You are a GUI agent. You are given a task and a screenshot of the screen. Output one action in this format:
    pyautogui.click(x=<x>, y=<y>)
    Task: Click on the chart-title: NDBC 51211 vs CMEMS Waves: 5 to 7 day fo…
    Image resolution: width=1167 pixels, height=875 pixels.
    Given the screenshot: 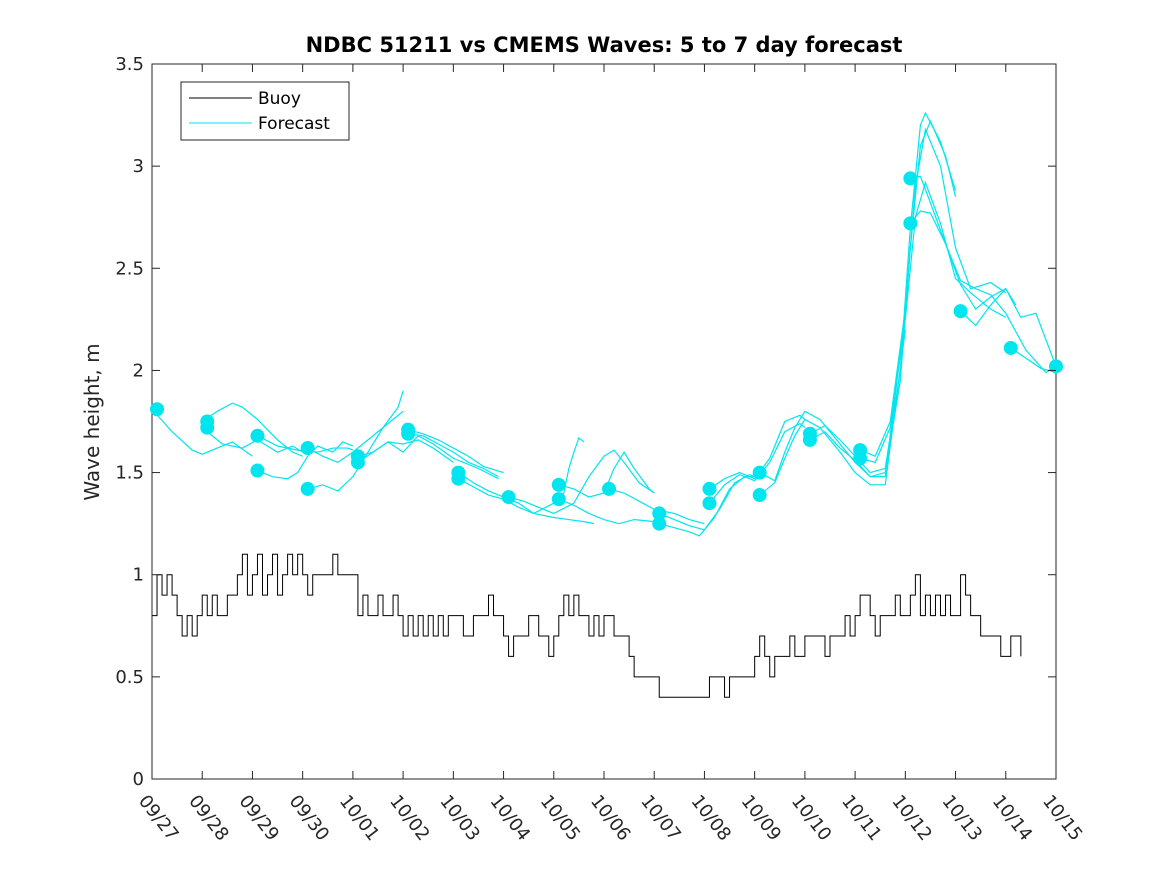 What is the action you would take?
    pyautogui.click(x=604, y=45)
    